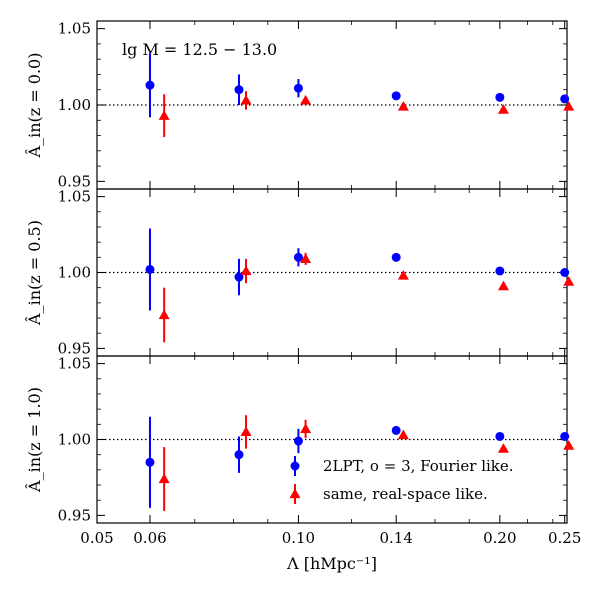 The width and height of the screenshot is (600, 600). Describe the element at coordinates (298, 538) in the screenshot. I see `x-tick-label: 0.10` at that location.